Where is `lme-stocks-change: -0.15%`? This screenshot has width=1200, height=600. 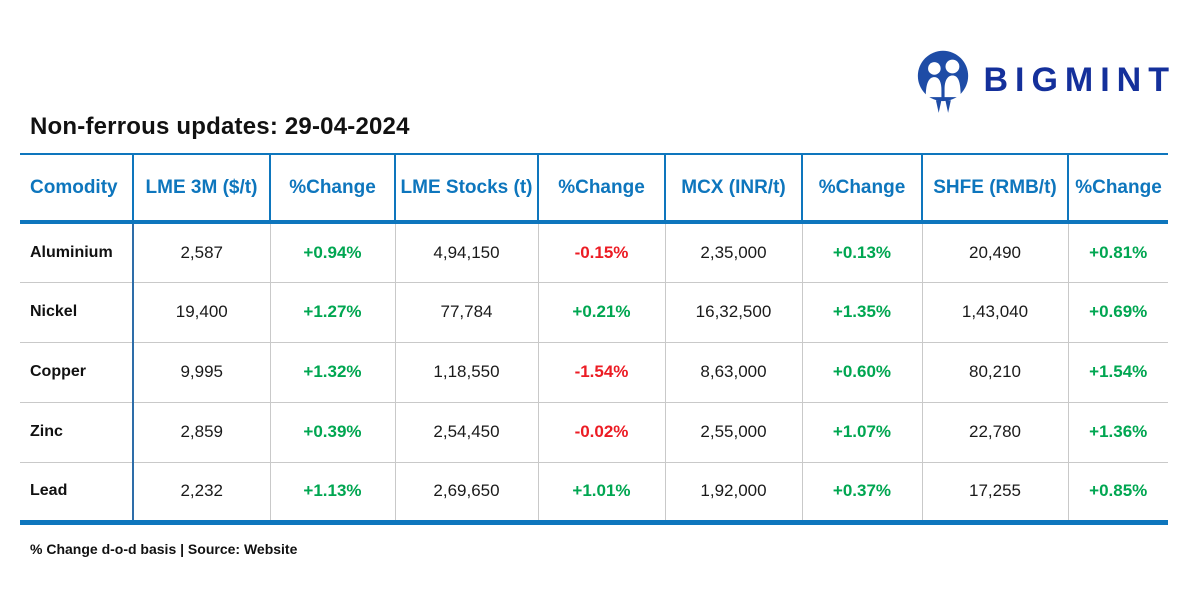
lme-stocks-change: -0.15% is located at coordinates (601, 252).